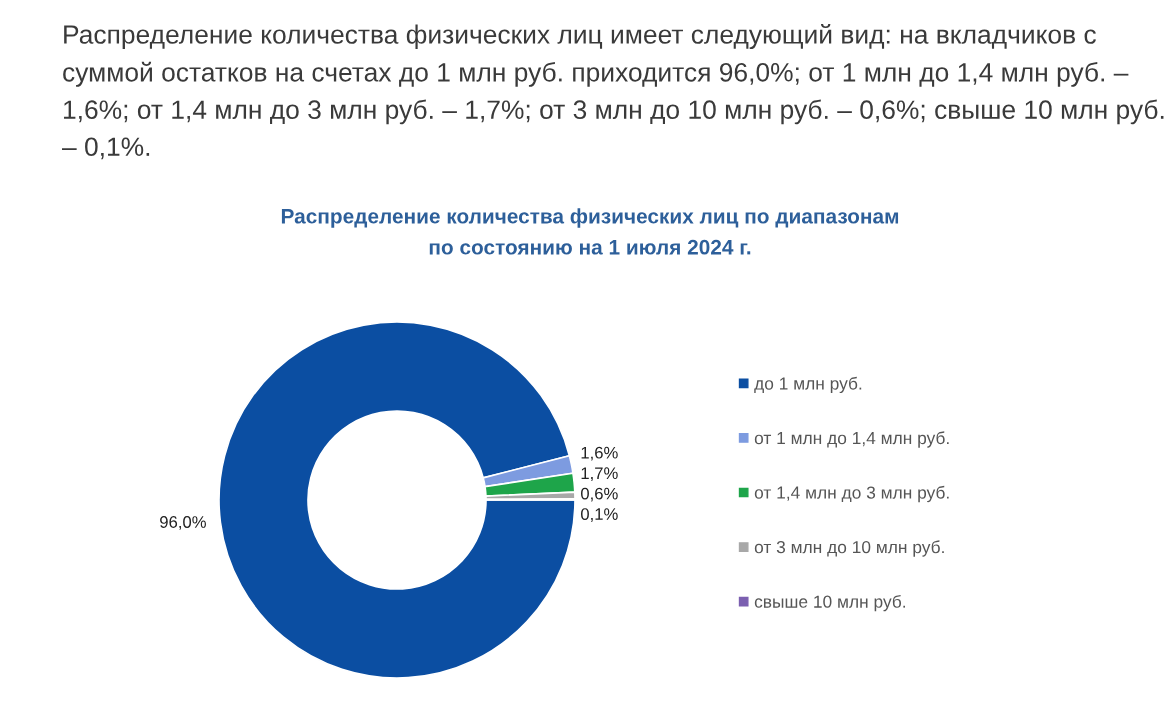  What do you see at coordinates (590, 218) in the screenshot?
I see `chart-title: Распределение количества физических лиц по диапазонам` at bounding box center [590, 218].